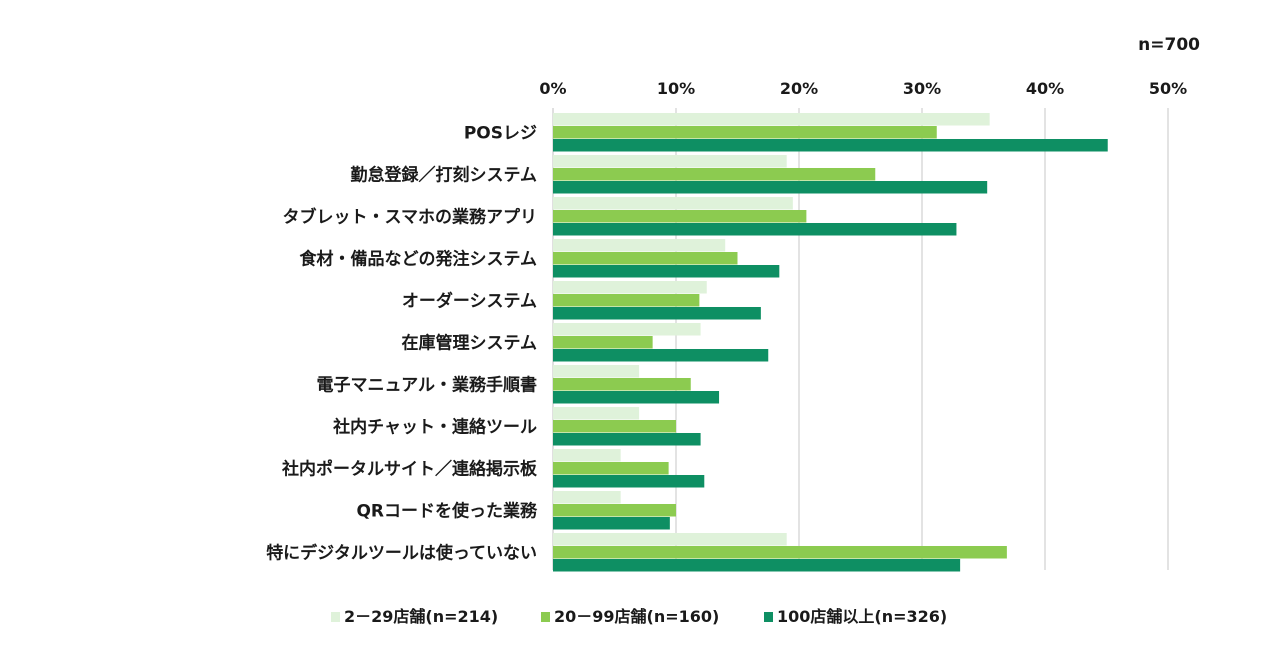 Image resolution: width=1280 pixels, height=651 pixels. Describe the element at coordinates (444, 174) in the screenshot. I see `category-label: 勤怠登録／打刻システム` at that location.